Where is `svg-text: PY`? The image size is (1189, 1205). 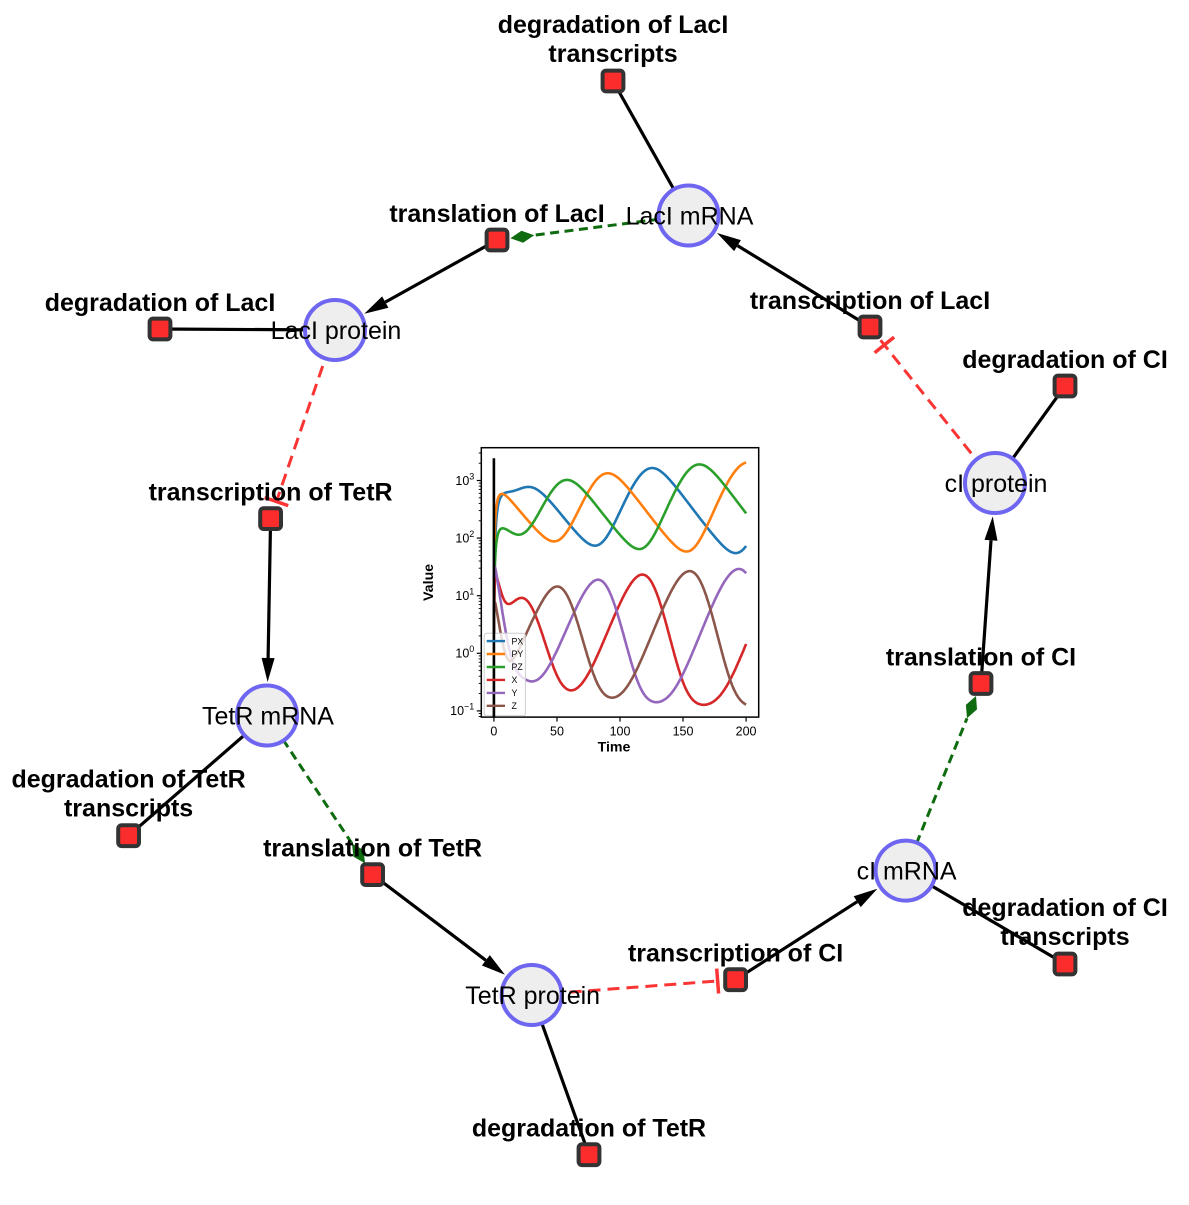
svg-text: PY is located at coordinates (518, 654).